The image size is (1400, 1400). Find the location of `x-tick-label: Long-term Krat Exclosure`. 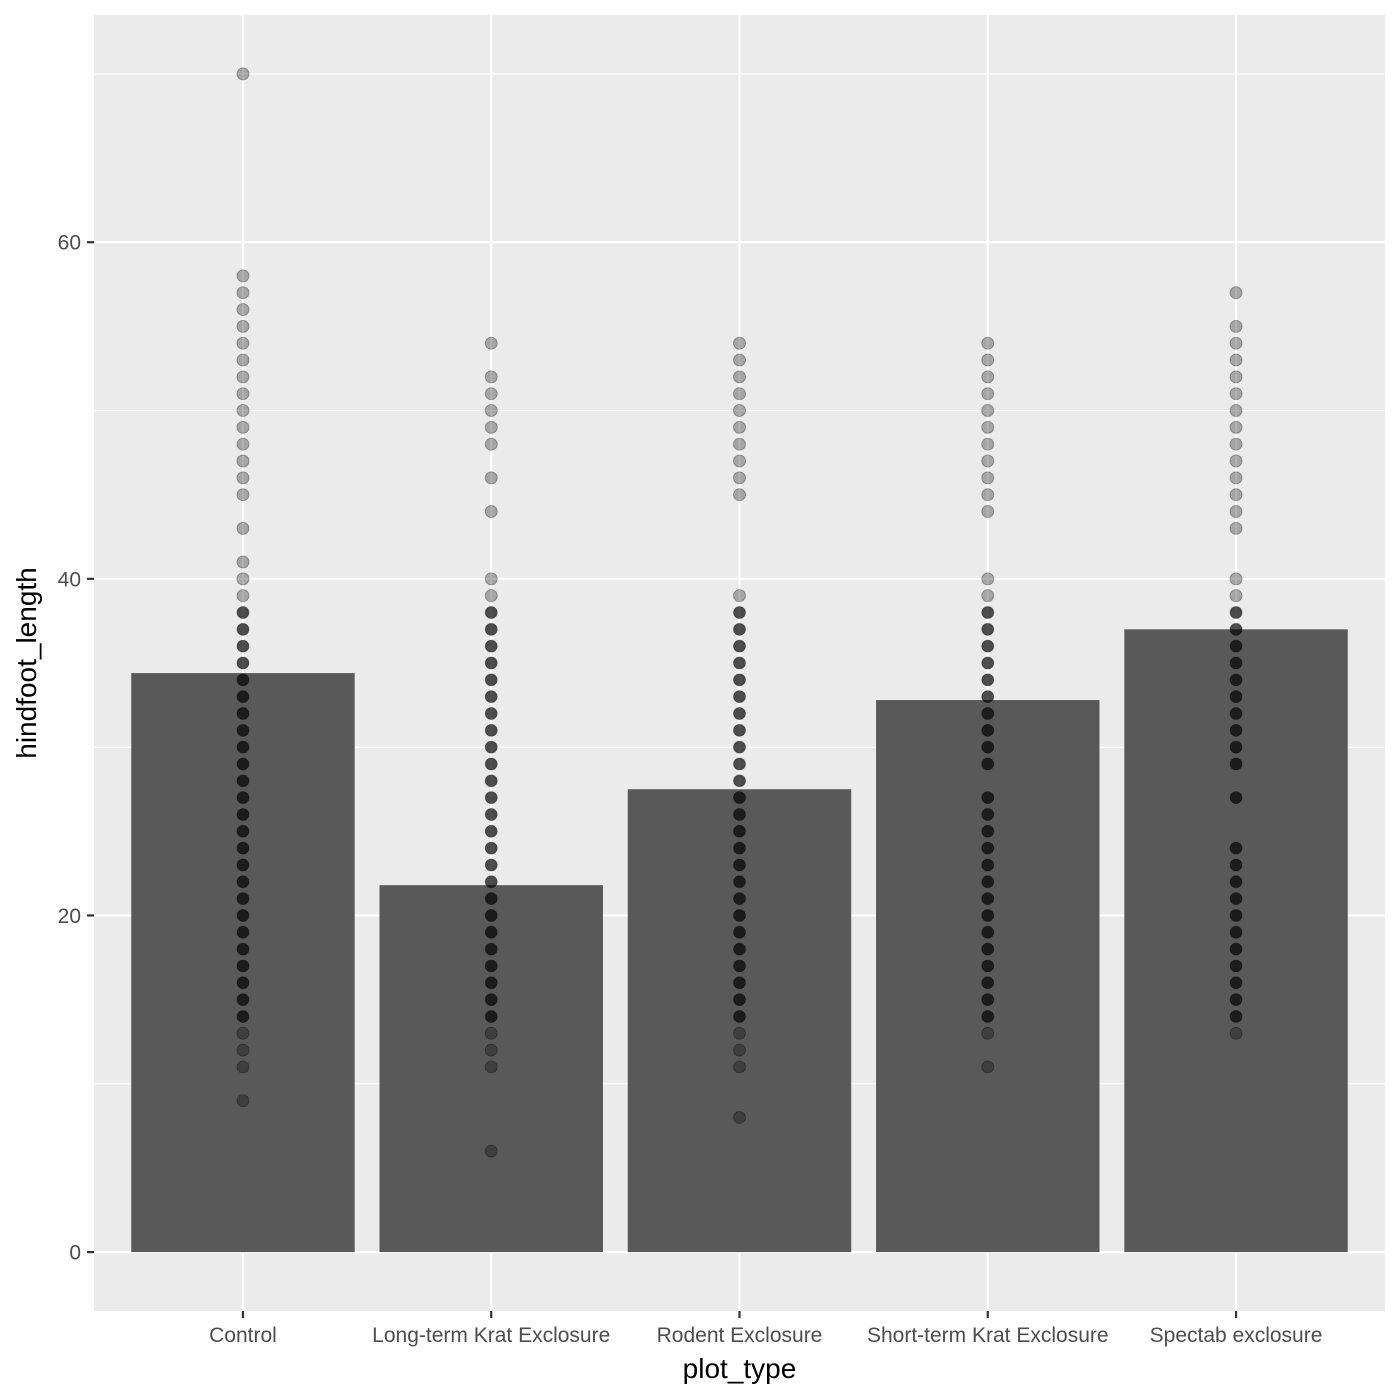

x-tick-label: Long-term Krat Exclosure is located at coordinates (491, 1335).